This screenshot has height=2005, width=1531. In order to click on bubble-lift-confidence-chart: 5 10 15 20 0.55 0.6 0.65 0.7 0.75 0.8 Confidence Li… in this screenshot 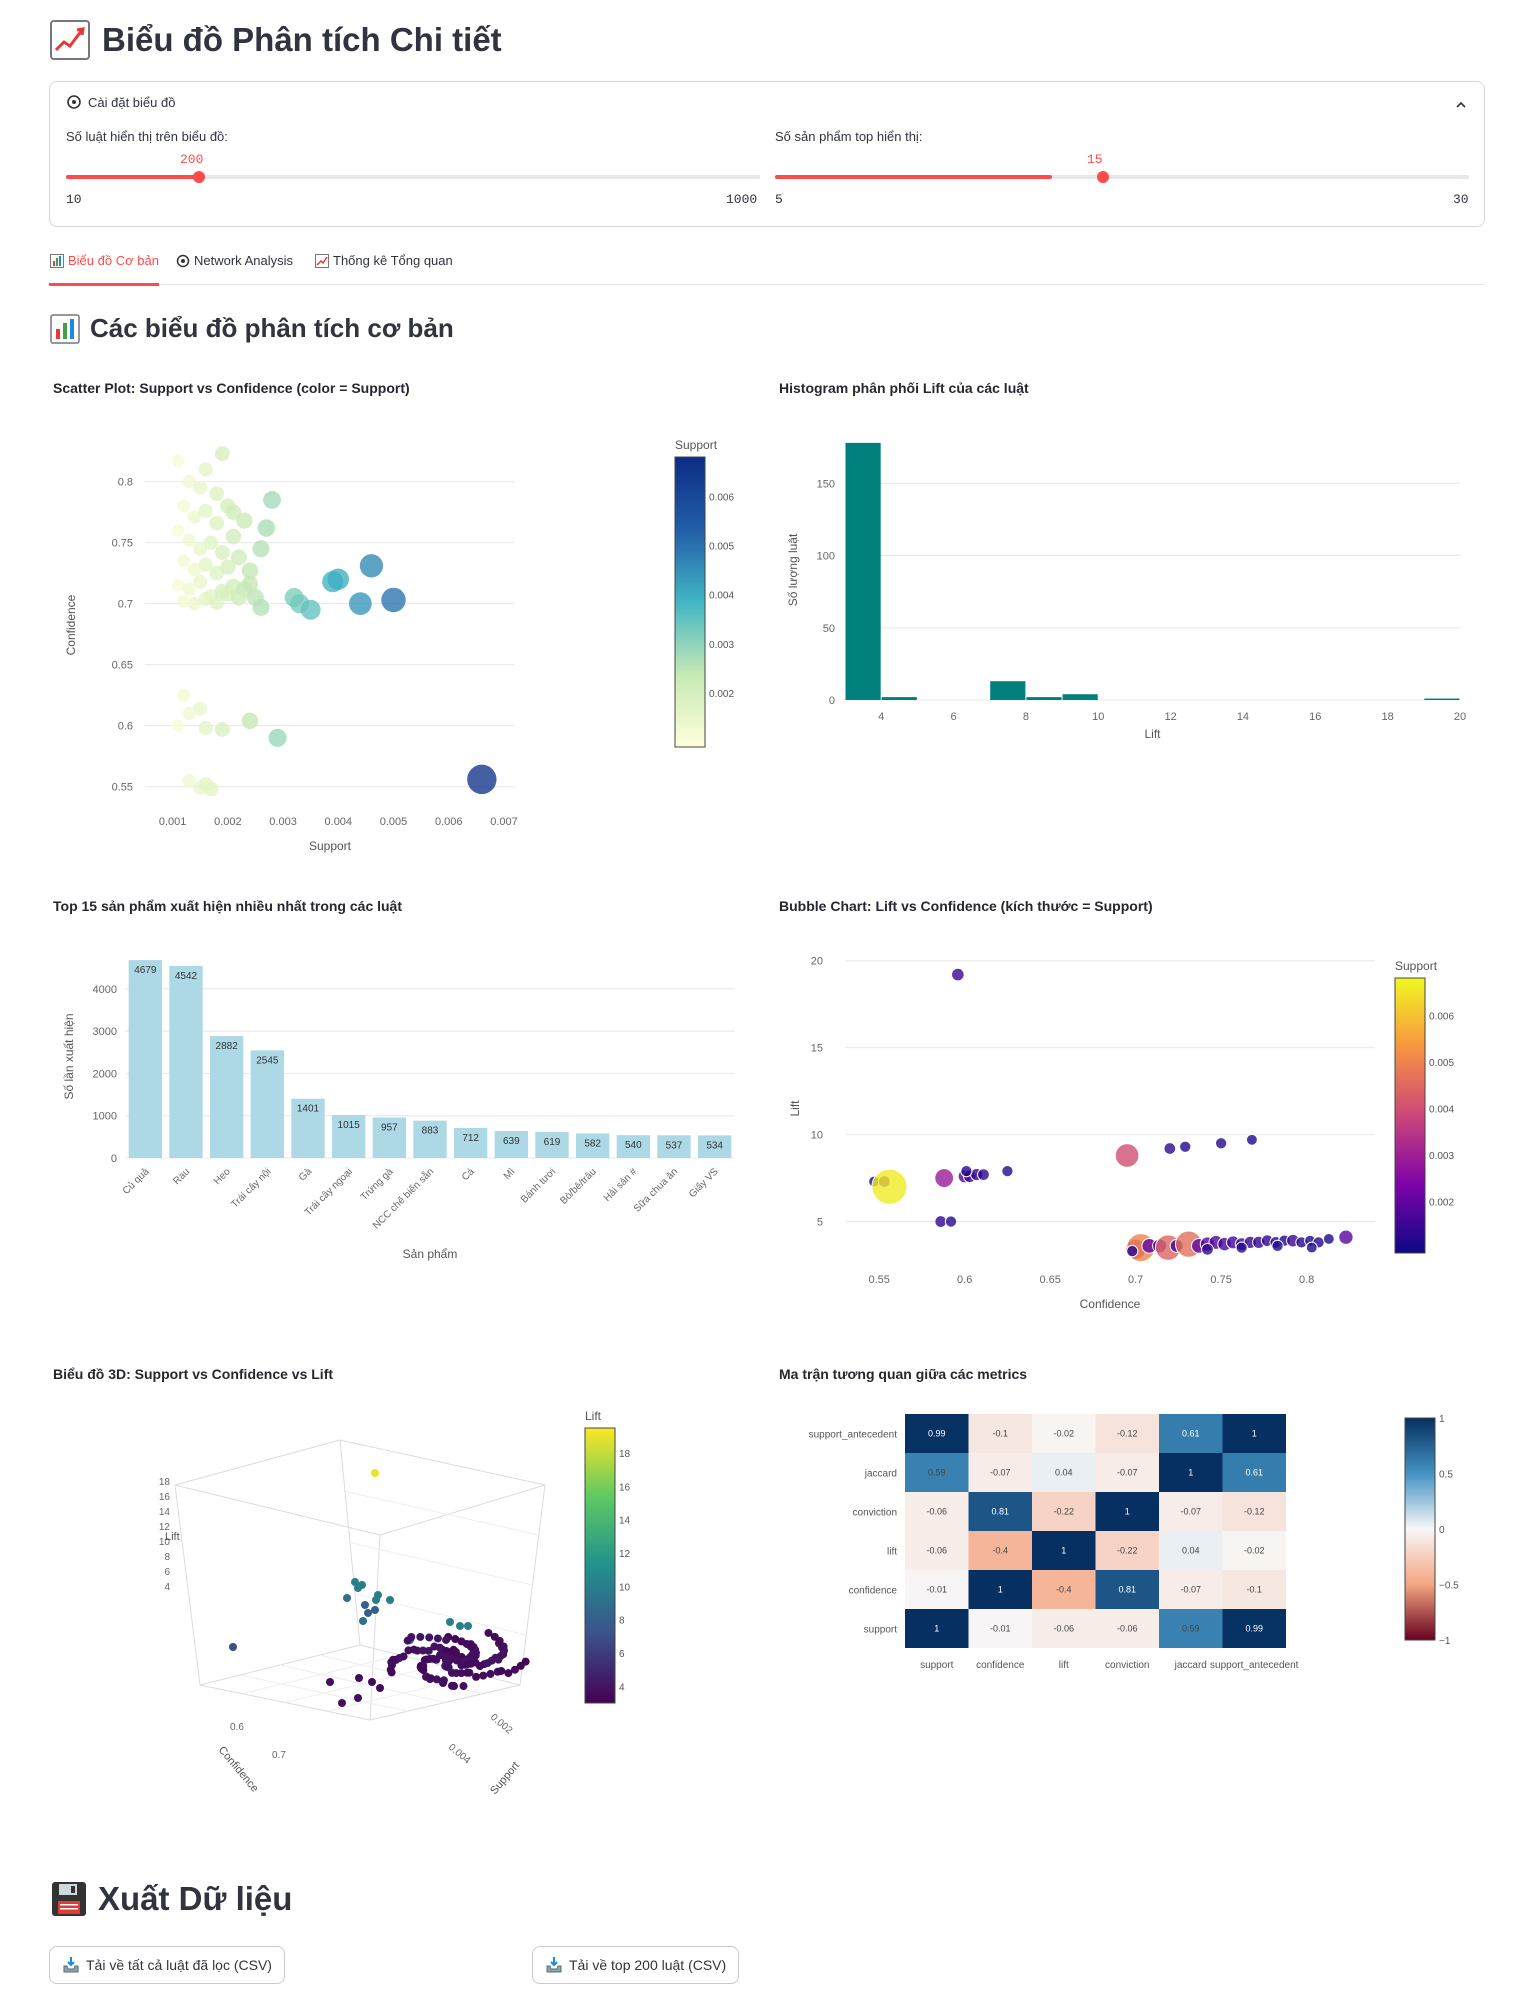, I will do `click(1130, 1130)`.